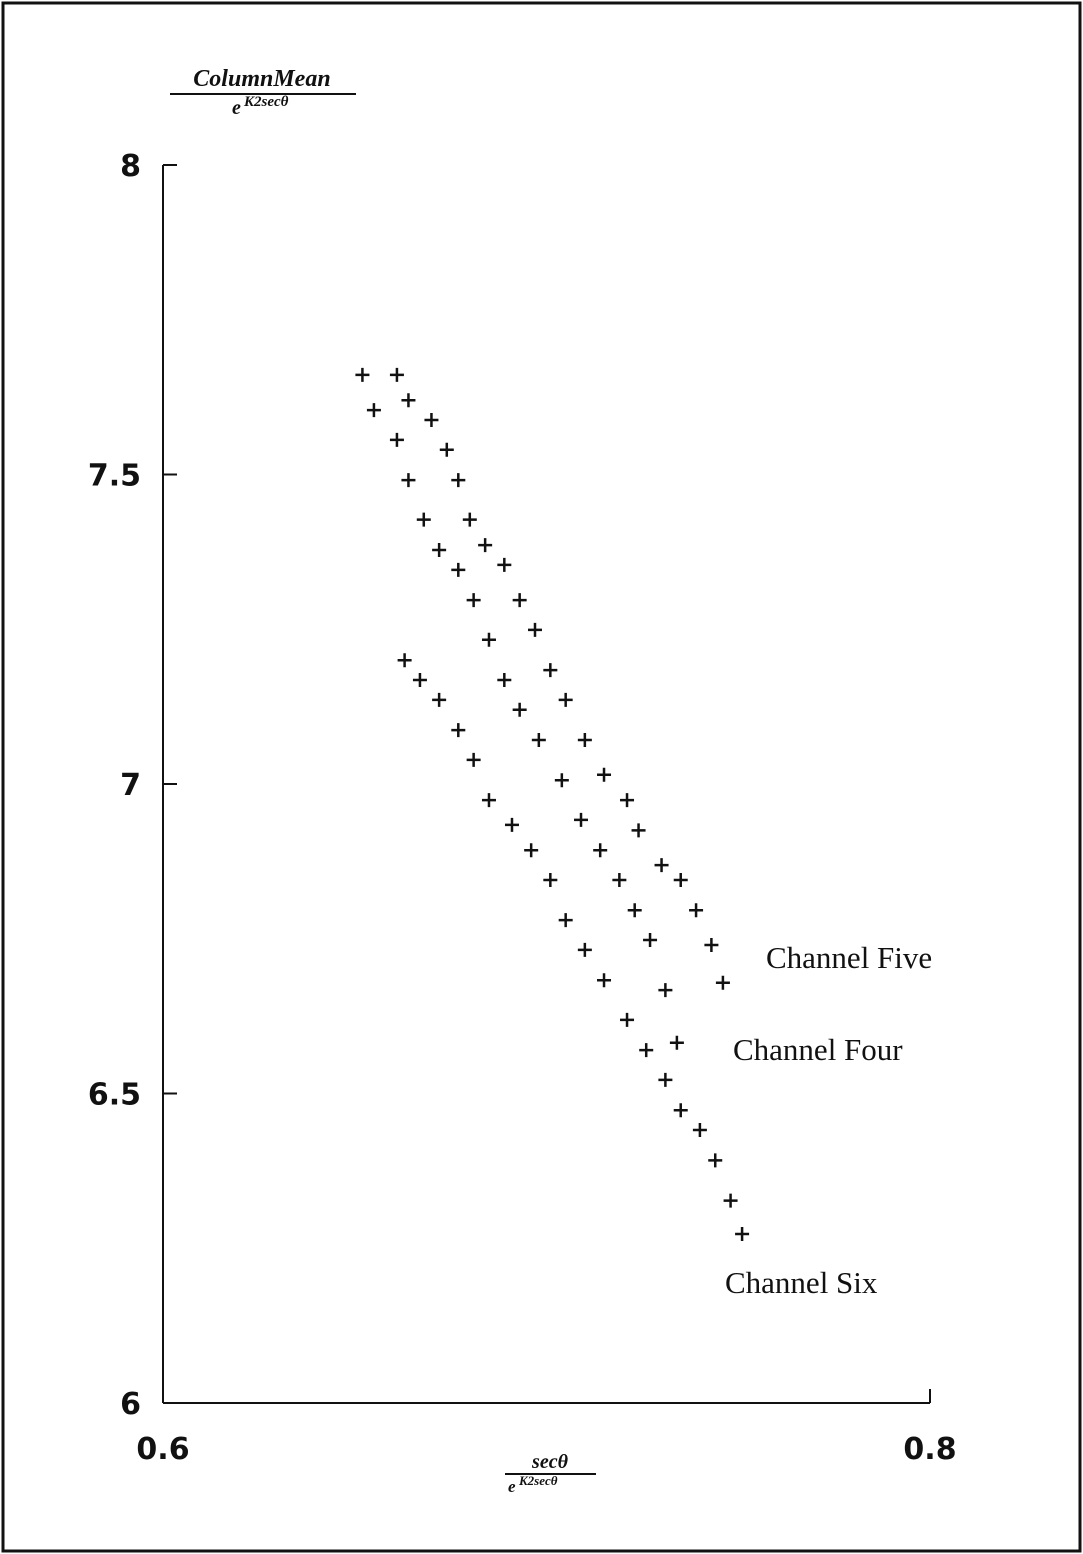  Describe the element at coordinates (550, 1462) in the screenshot. I see `x-label-numerator: secθ` at that location.